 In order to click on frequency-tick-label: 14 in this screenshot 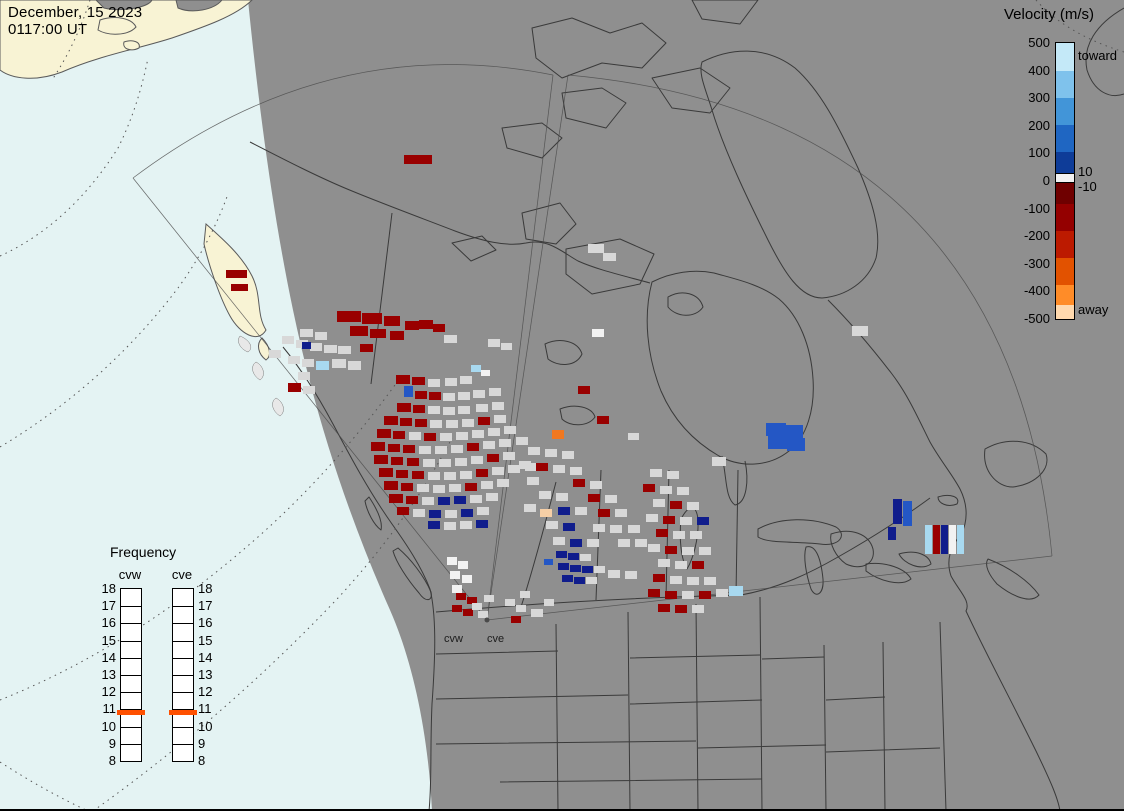, I will do `click(205, 657)`.